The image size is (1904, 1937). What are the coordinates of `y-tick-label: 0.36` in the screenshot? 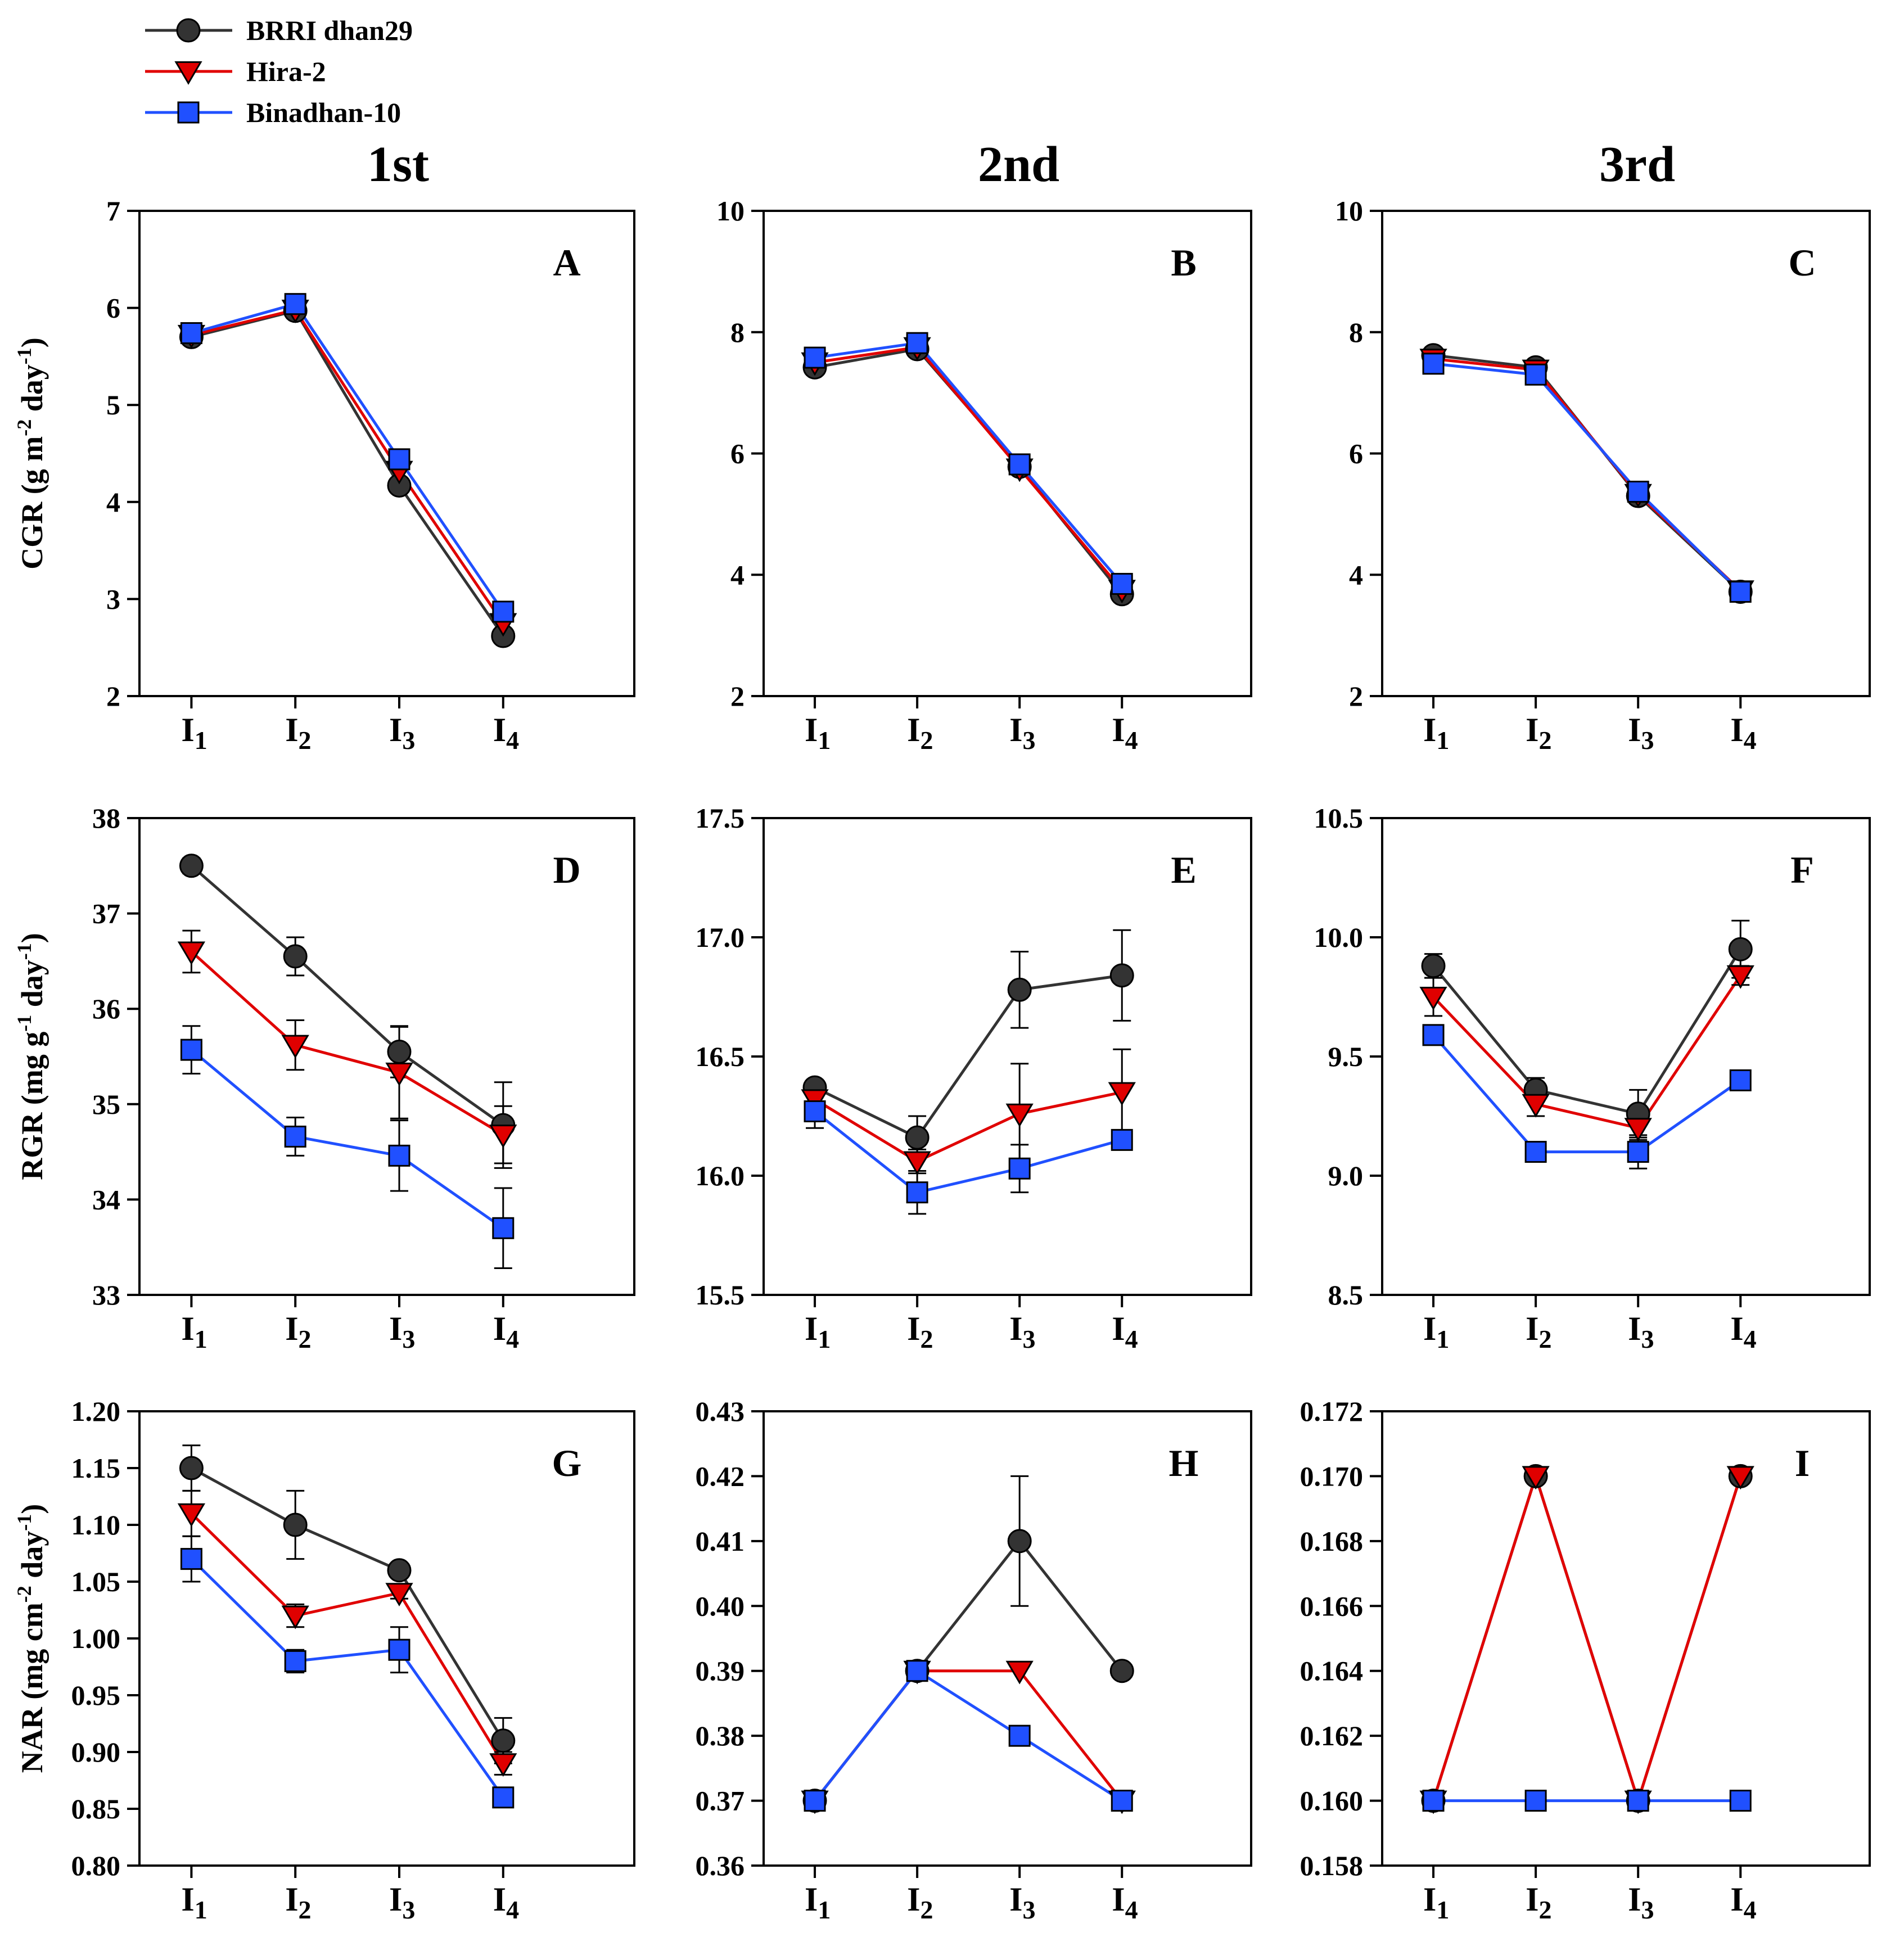 It's located at (721, 1865).